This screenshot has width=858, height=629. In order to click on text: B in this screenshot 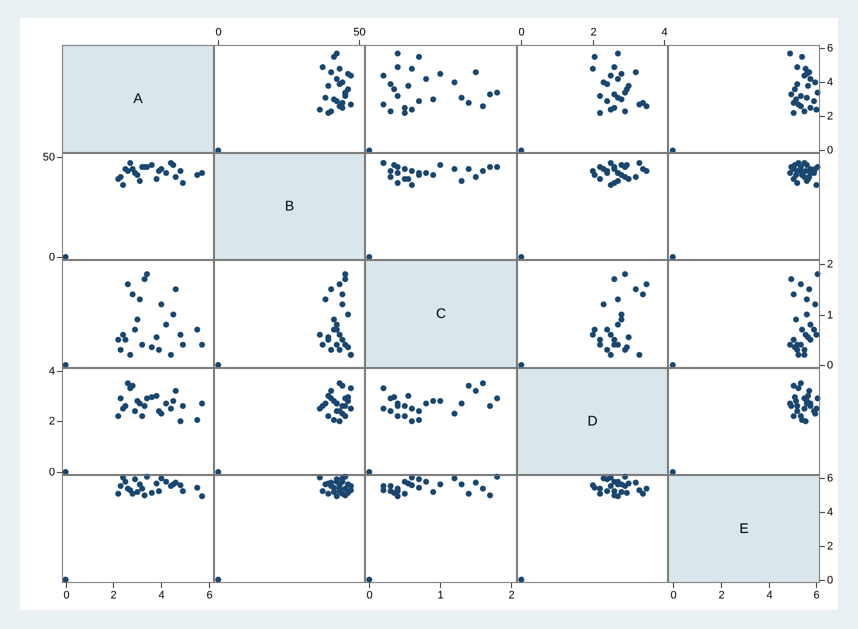, I will do `click(289, 205)`.